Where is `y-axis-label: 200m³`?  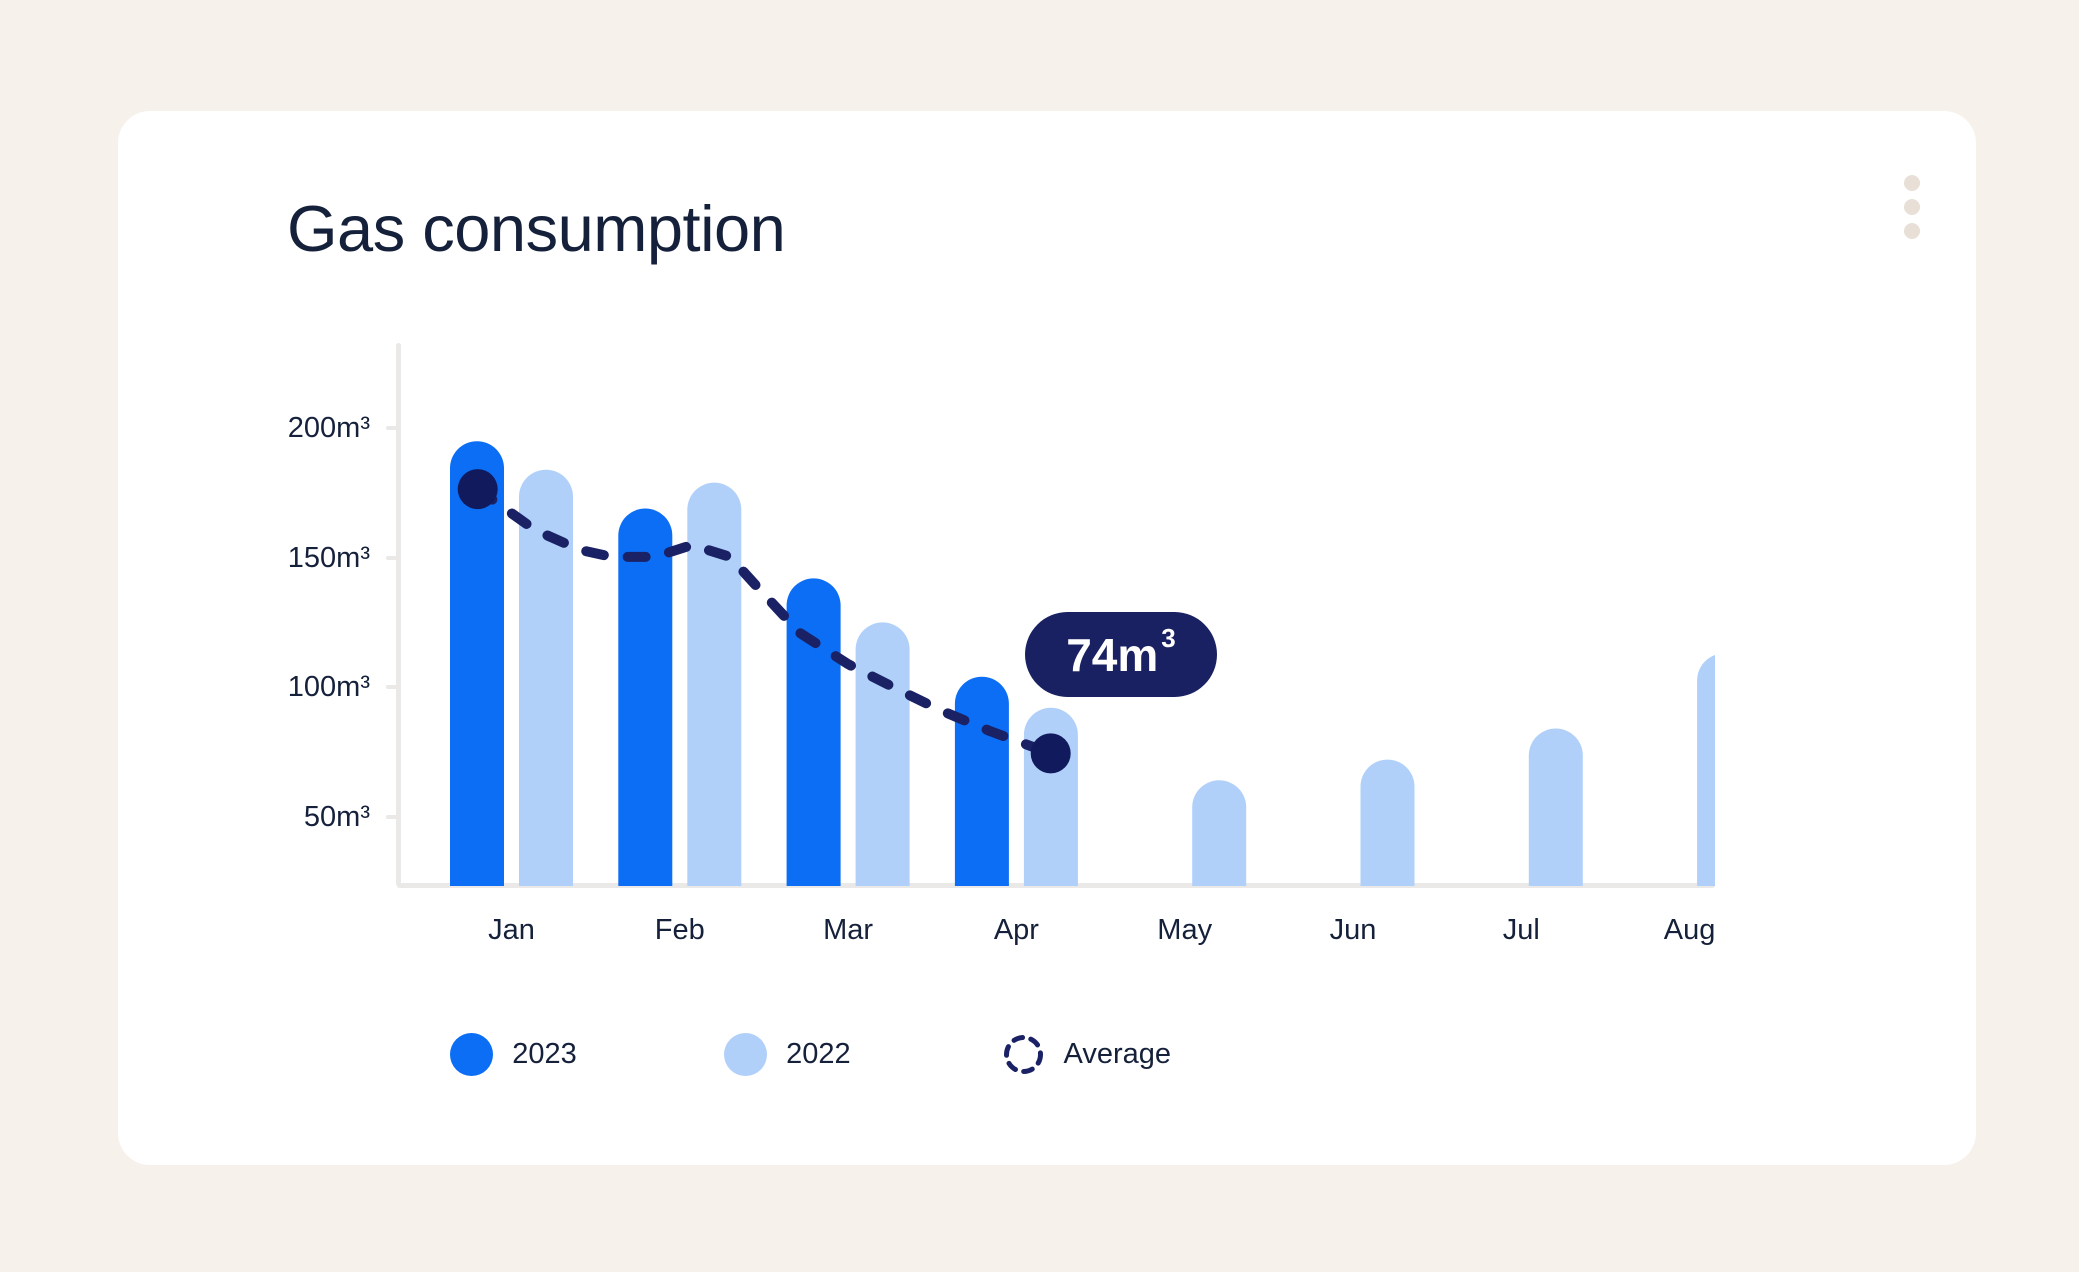 y-axis-label: 200m³ is located at coordinates (328, 428).